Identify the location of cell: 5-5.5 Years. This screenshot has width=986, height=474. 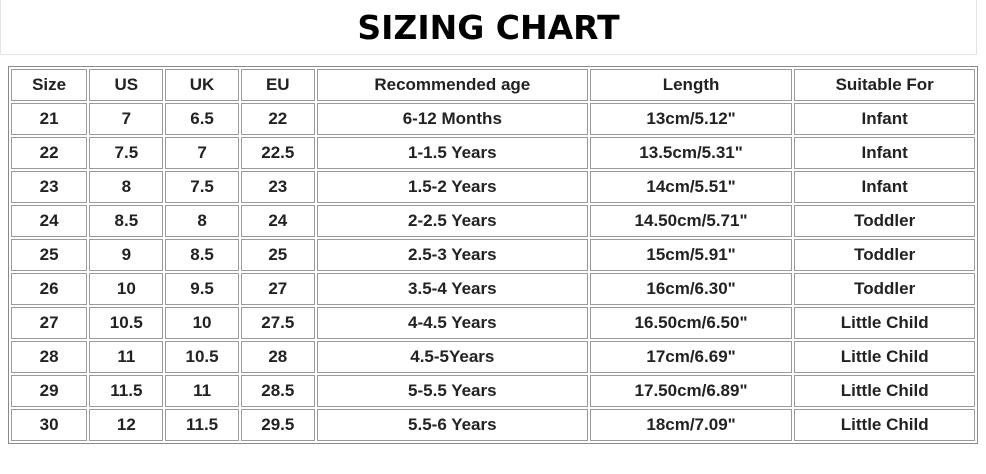
(452, 391).